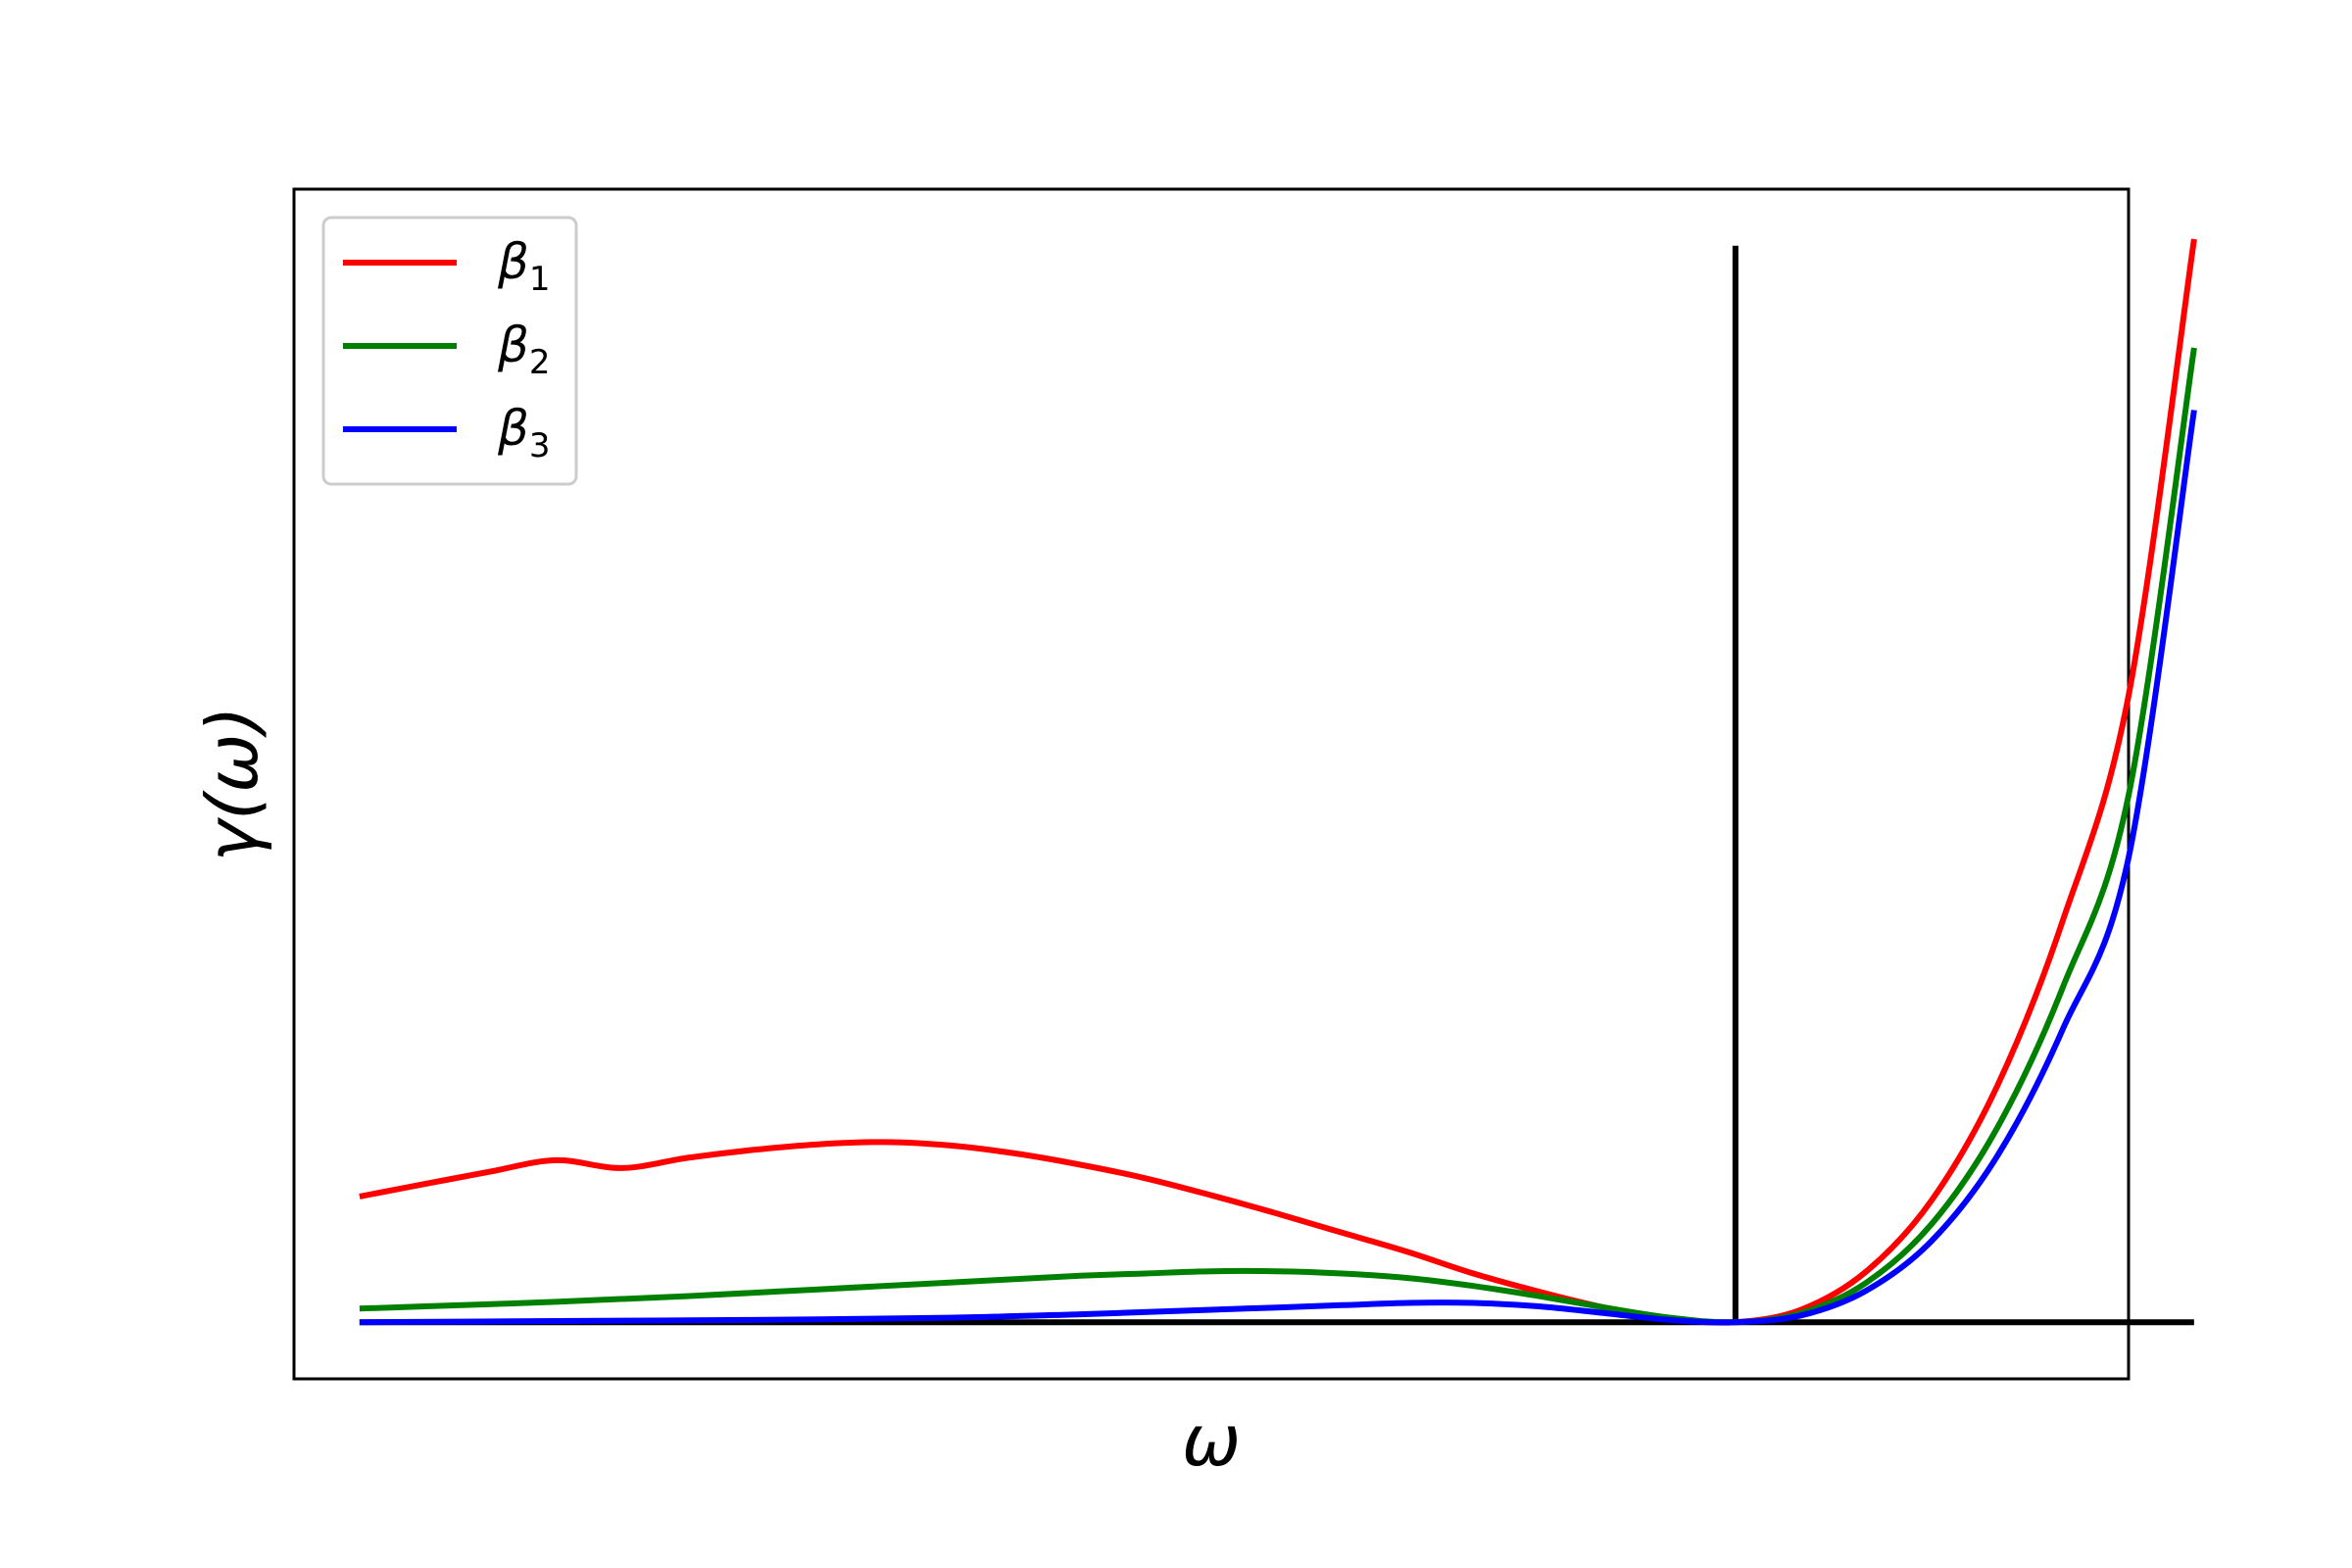 The image size is (2352, 1568). What do you see at coordinates (232, 783) in the screenshot?
I see `y-axis-label: γ(ω)` at bounding box center [232, 783].